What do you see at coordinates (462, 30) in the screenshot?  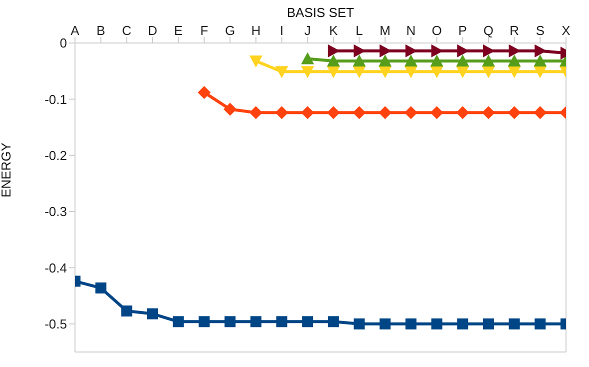 I see `x-tick-label: P` at bounding box center [462, 30].